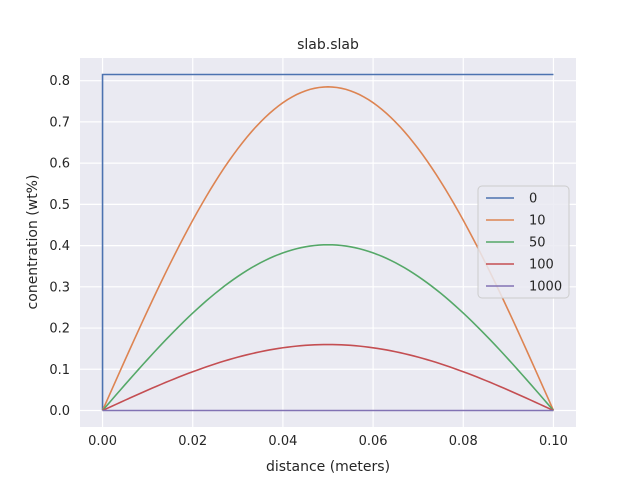  What do you see at coordinates (541, 265) in the screenshot?
I see `legend-label-100: 100` at bounding box center [541, 265].